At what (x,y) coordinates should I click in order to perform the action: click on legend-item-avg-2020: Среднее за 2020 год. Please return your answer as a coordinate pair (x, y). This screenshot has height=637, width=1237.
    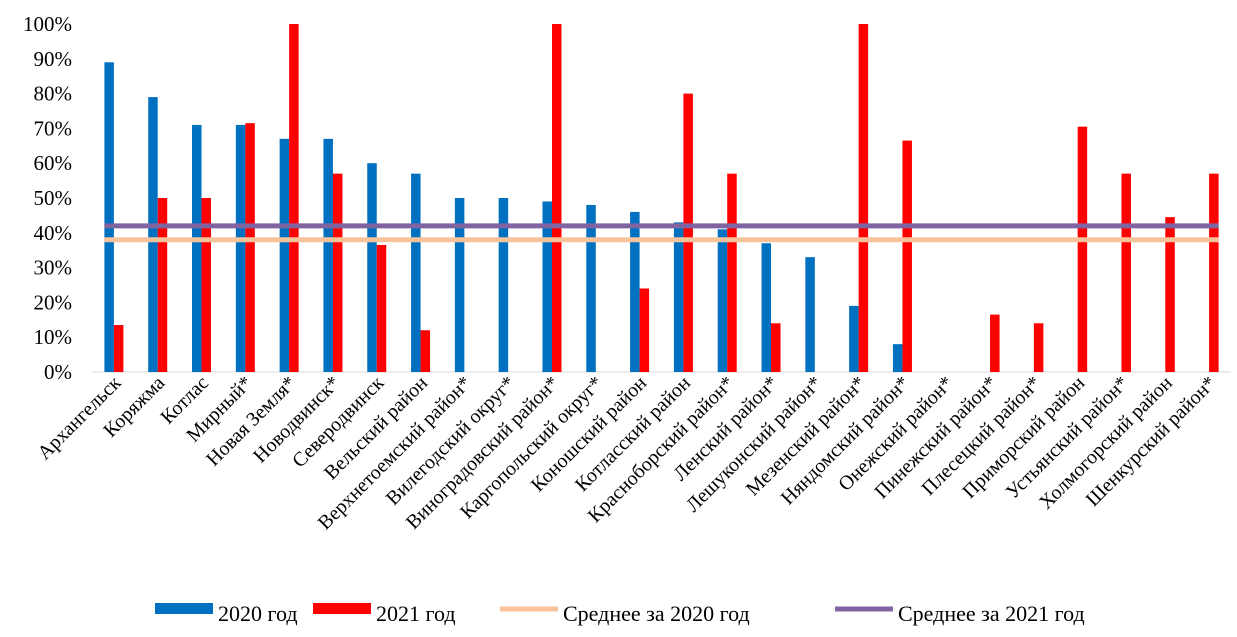
    Looking at the image, I should click on (625, 613).